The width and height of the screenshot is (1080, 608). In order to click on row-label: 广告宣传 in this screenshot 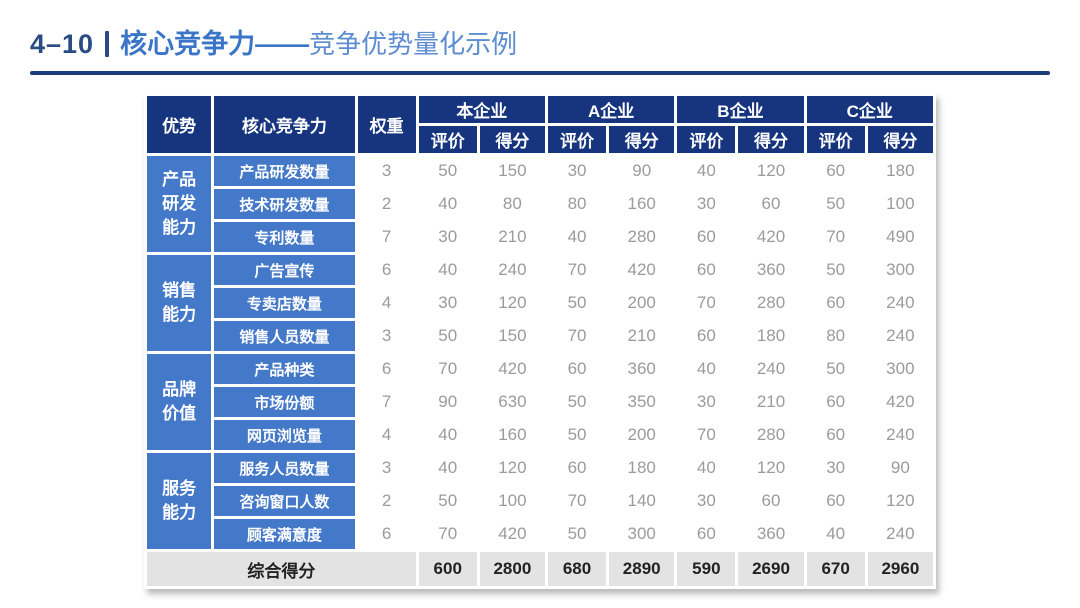, I will do `click(284, 270)`.